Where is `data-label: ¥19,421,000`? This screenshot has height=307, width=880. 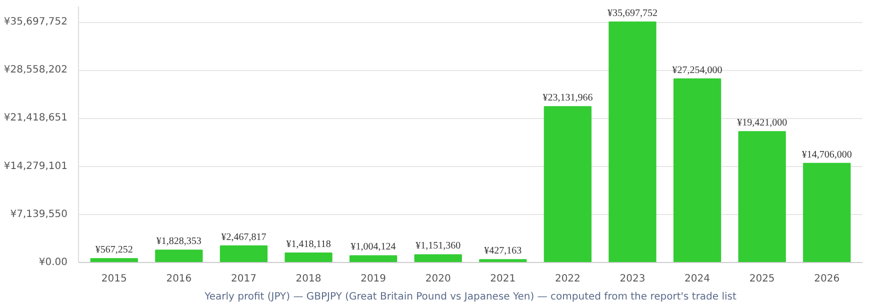 data-label: ¥19,421,000 is located at coordinates (762, 123).